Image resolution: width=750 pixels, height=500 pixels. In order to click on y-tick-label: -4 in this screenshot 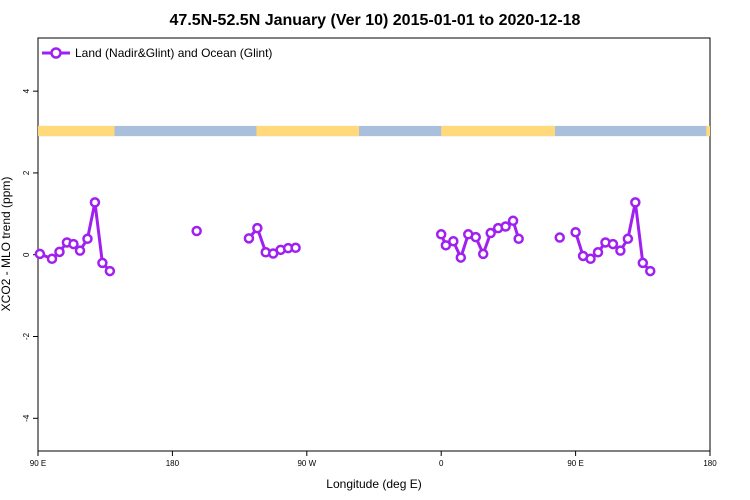, I will do `click(26, 418)`.